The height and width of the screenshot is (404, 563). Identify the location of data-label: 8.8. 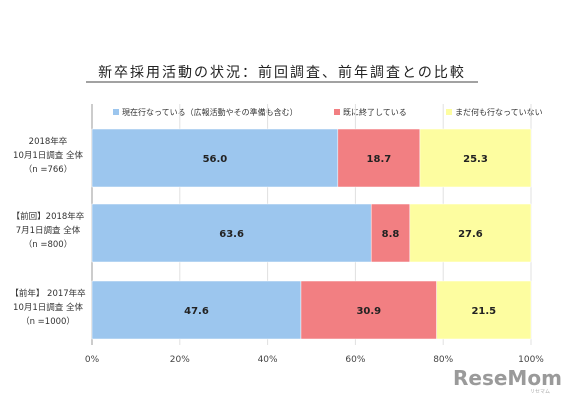
(391, 234).